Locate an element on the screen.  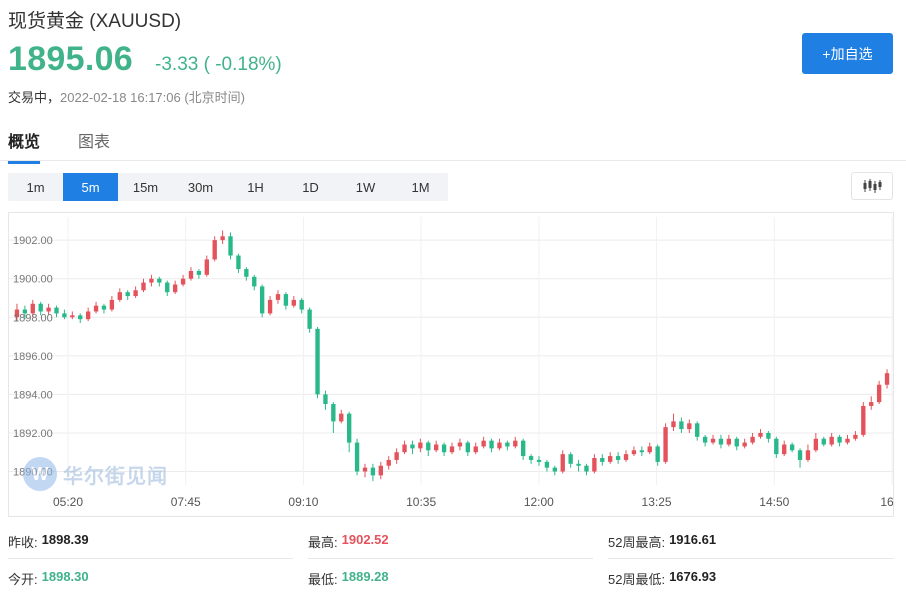
stat-label: 最高: is located at coordinates (323, 542).